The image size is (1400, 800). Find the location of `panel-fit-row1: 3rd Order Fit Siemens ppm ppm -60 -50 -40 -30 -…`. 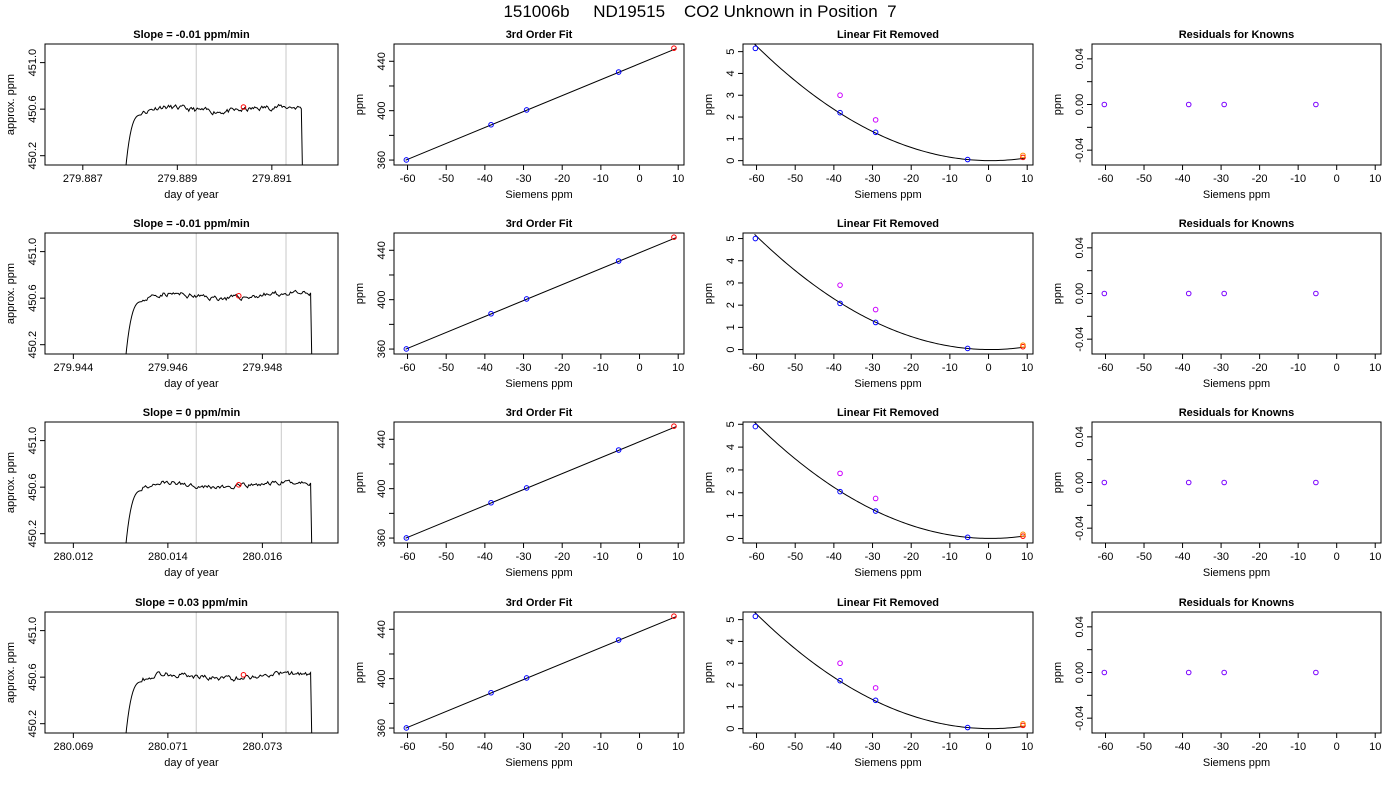

panel-fit-row1: 3rd Order Fit Siemens ppm ppm -60 -50 -40 -30 -… is located at coordinates (519, 115).